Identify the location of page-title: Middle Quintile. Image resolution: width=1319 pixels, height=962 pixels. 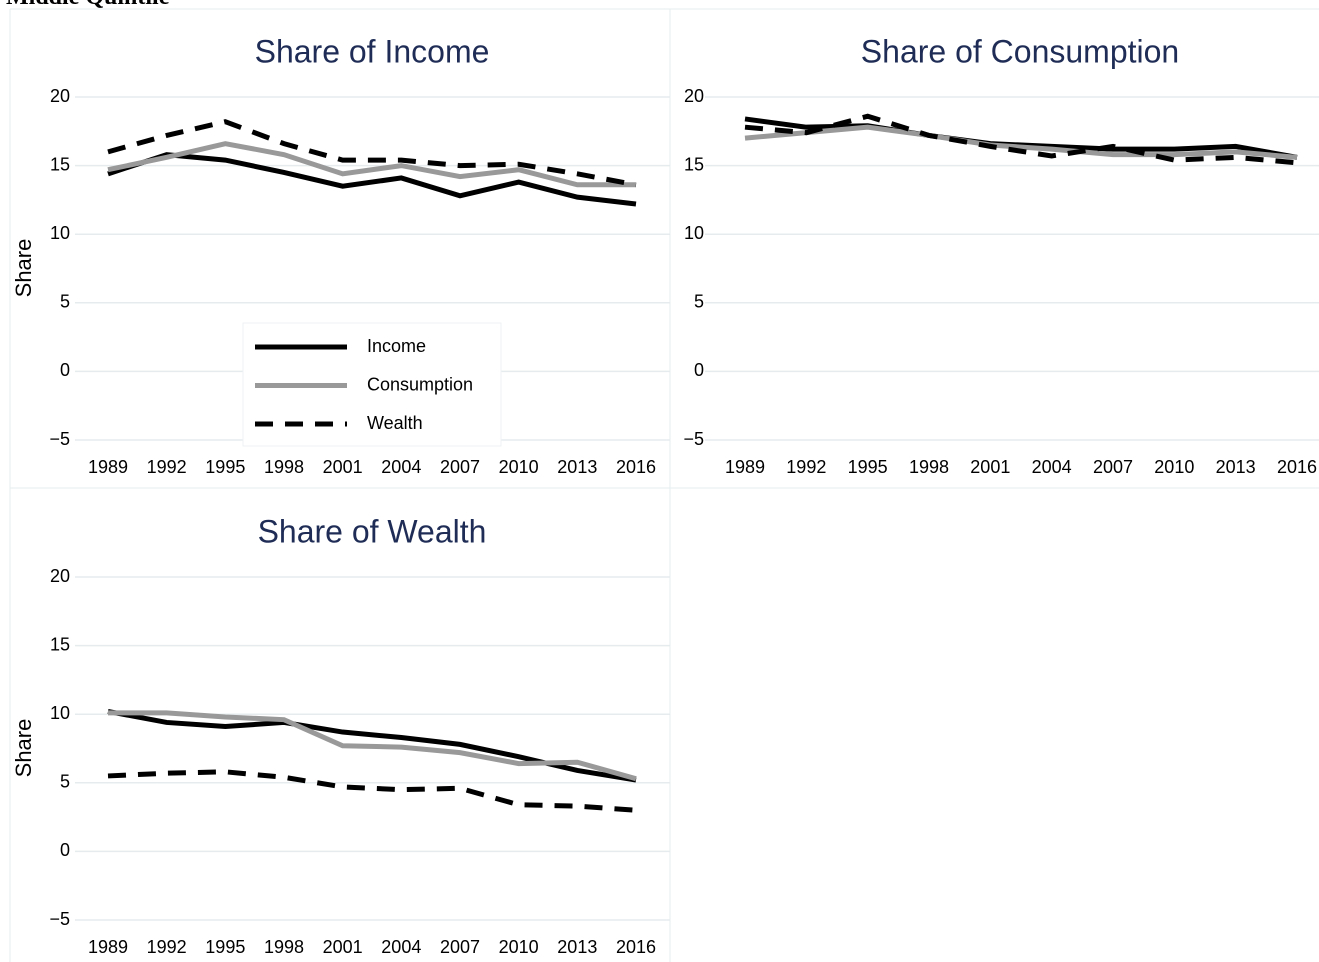
(88, 5).